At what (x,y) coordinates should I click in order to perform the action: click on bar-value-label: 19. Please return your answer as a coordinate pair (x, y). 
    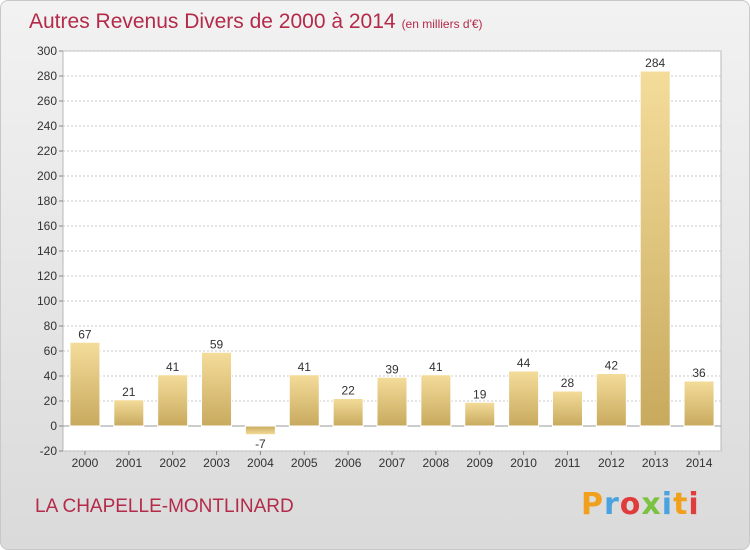
    Looking at the image, I should click on (480, 394).